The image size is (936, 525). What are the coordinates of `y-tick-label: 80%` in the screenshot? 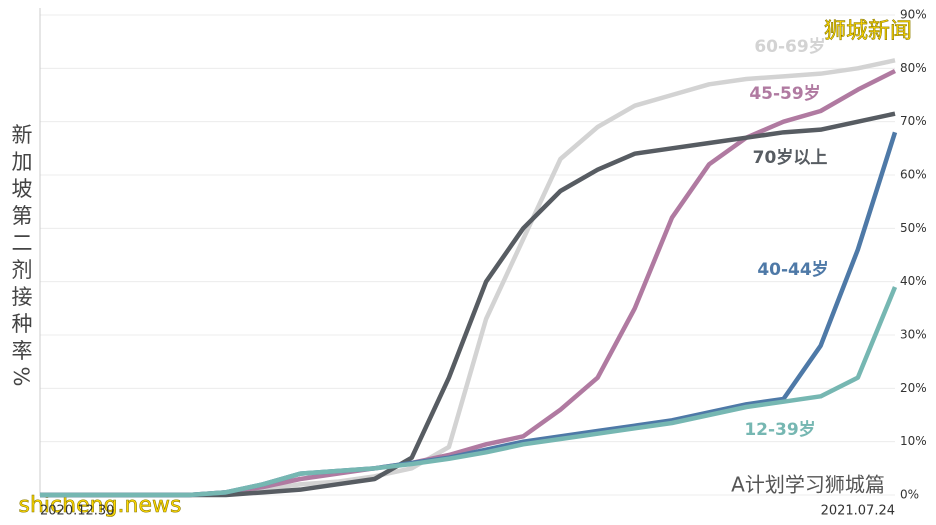 It's located at (913, 68).